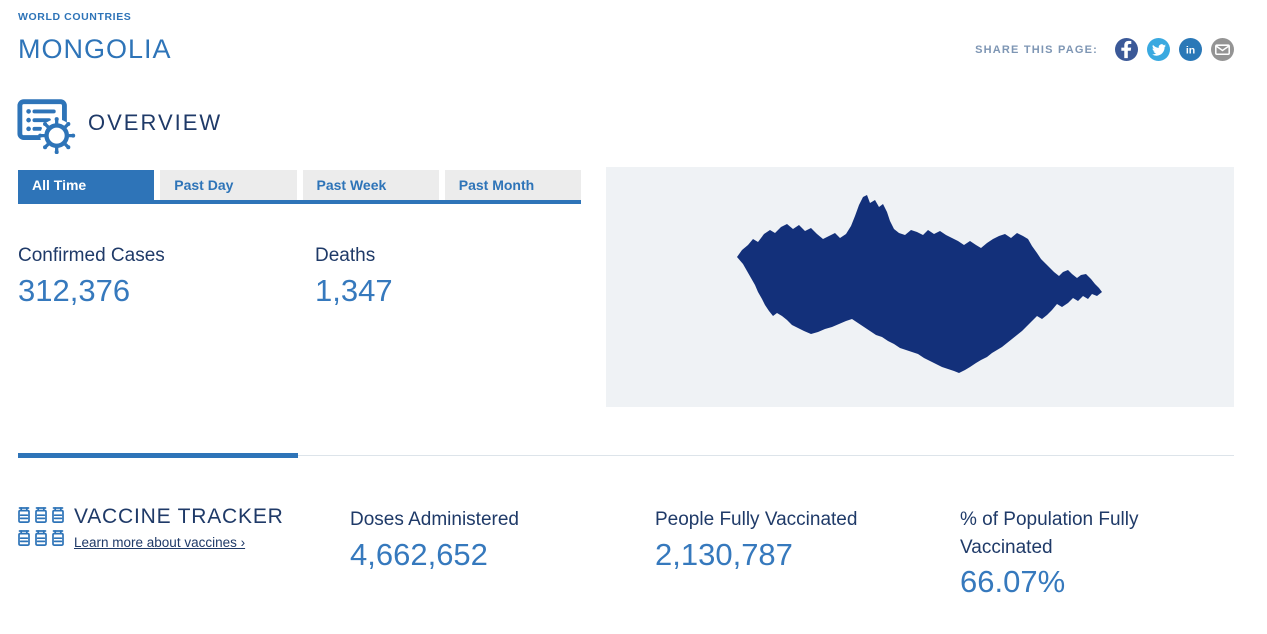  I want to click on percent-population-vaccinated-label: % of Population Fully Vaccinated, so click(1049, 533).